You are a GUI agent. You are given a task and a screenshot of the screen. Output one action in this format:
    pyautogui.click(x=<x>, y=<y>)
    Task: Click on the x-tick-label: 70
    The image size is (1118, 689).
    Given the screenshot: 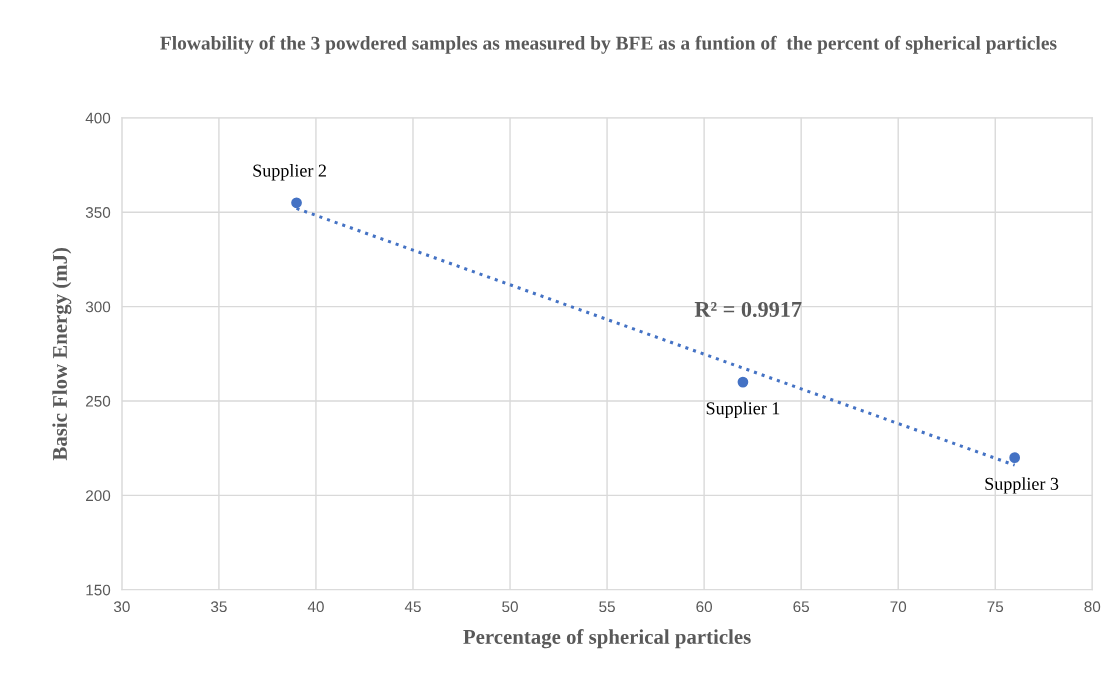 What is the action you would take?
    pyautogui.click(x=898, y=607)
    